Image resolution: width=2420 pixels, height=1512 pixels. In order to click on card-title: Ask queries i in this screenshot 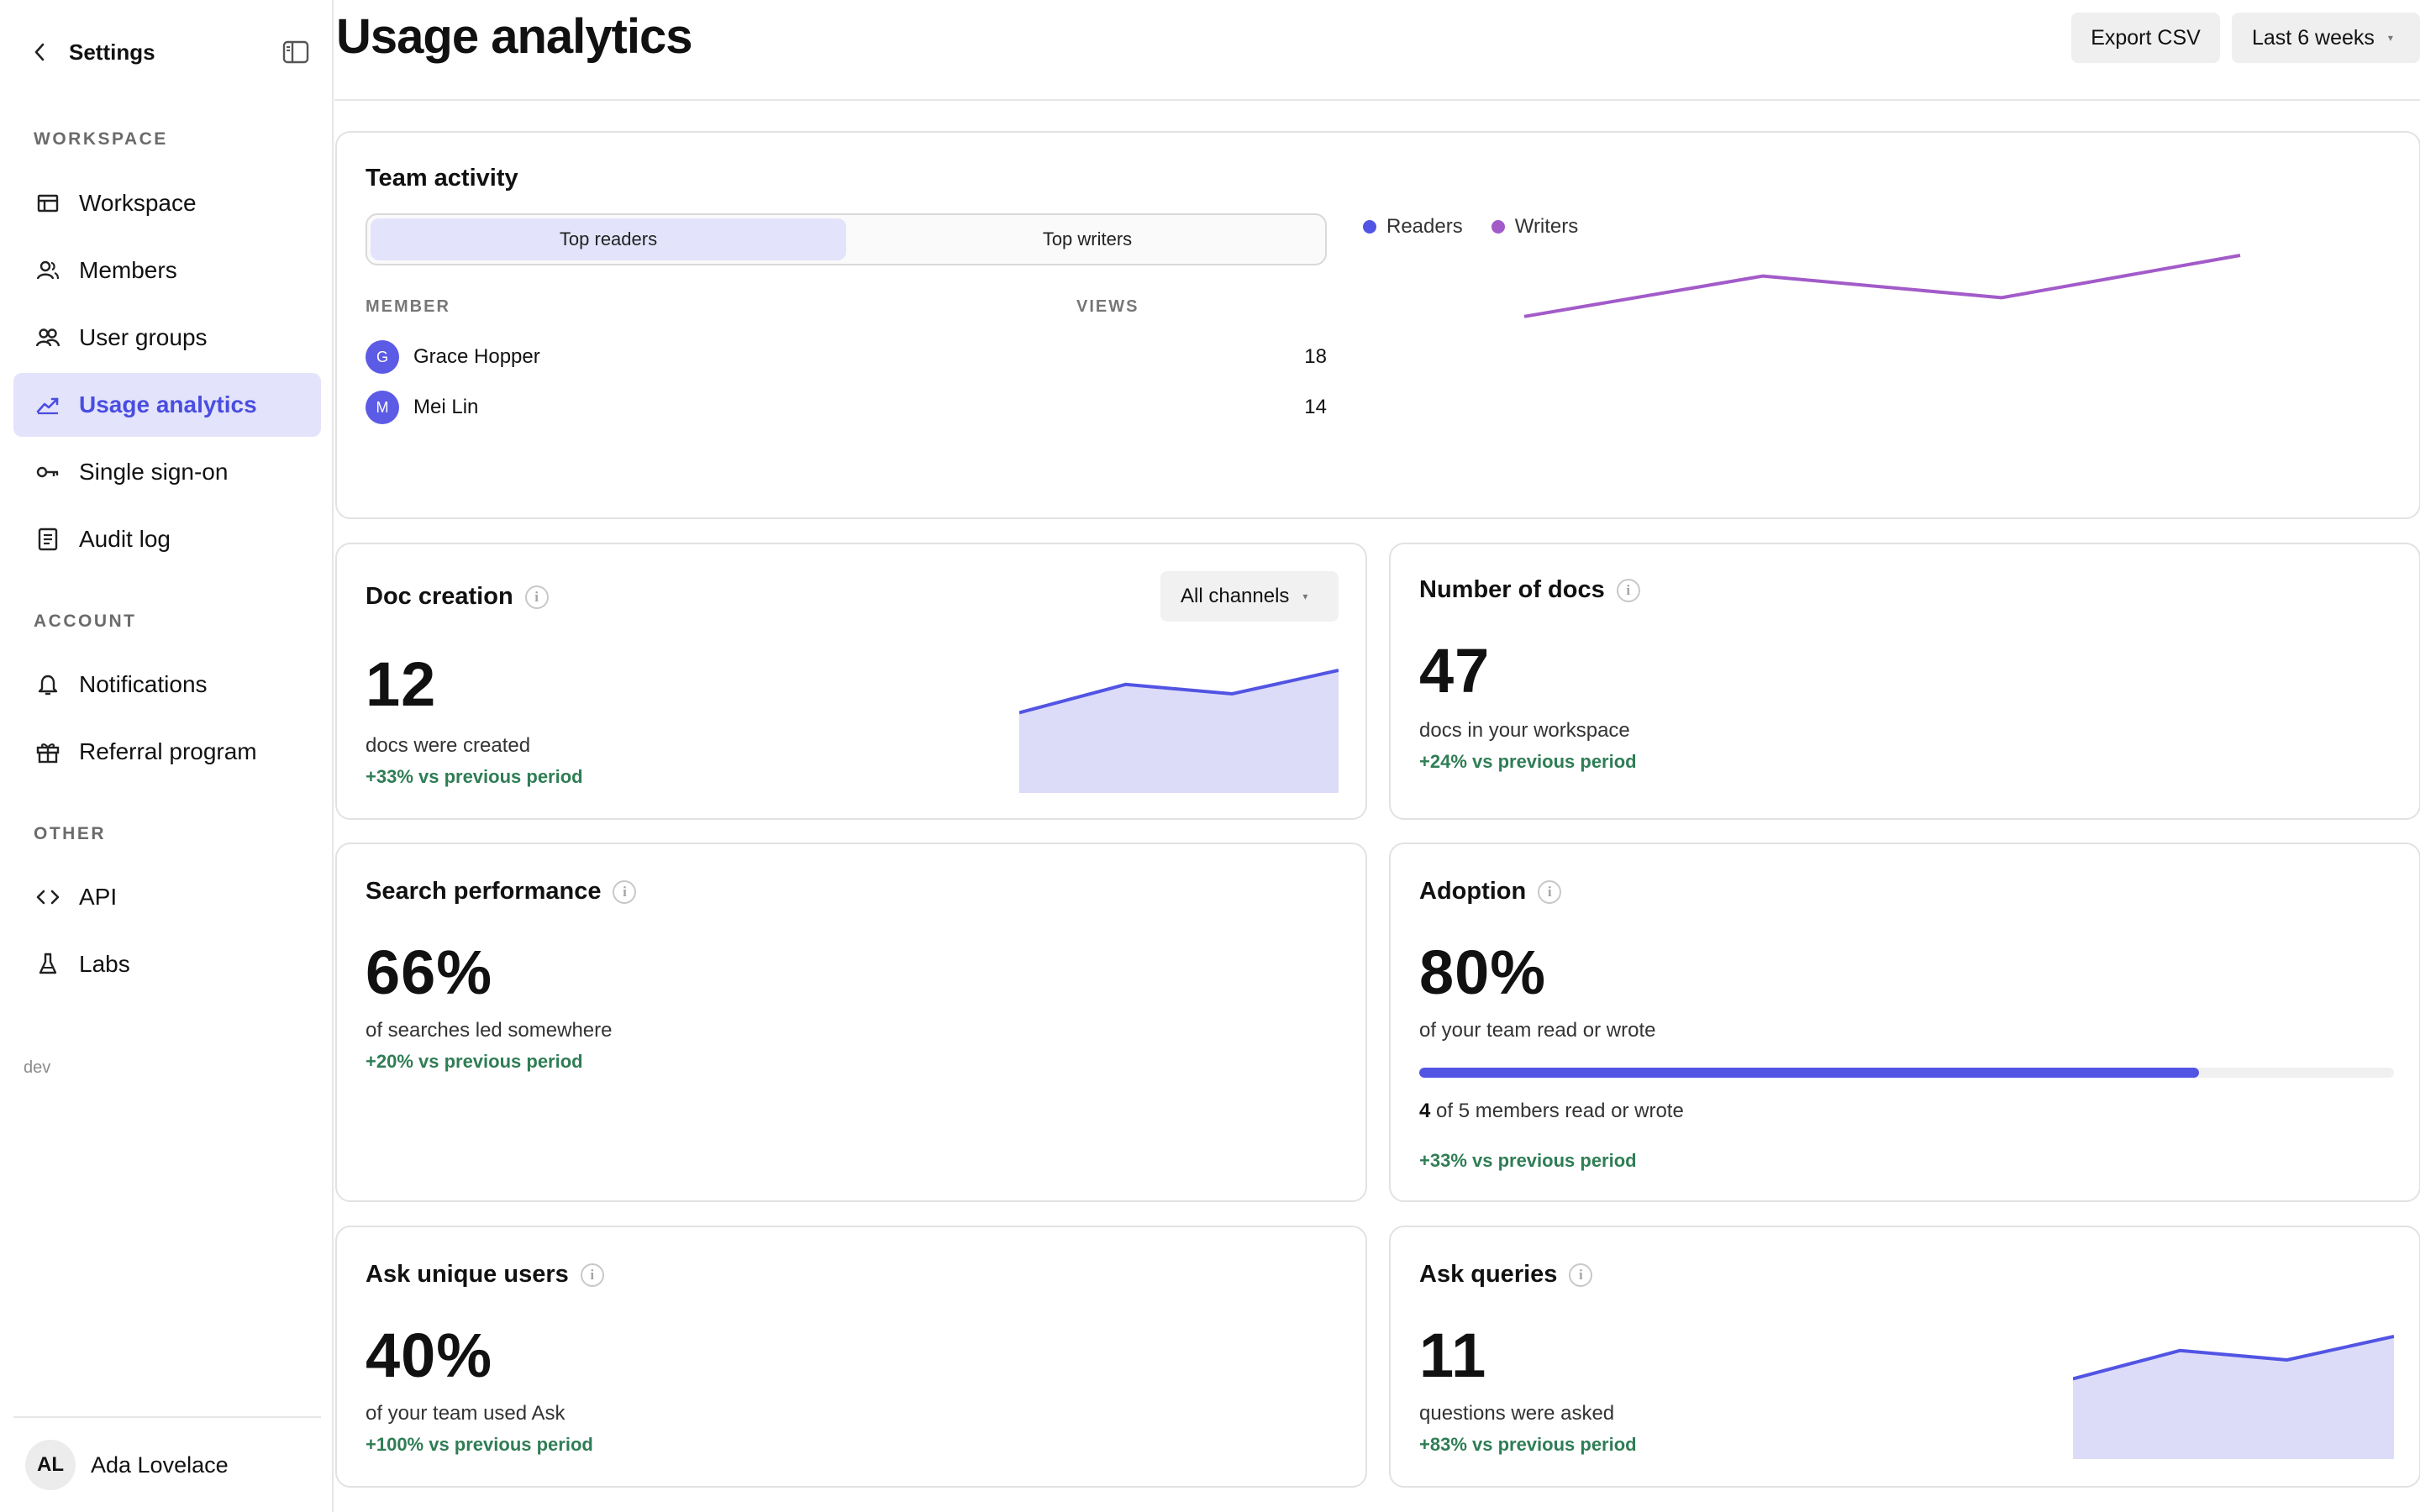, I will do `click(1506, 1275)`.